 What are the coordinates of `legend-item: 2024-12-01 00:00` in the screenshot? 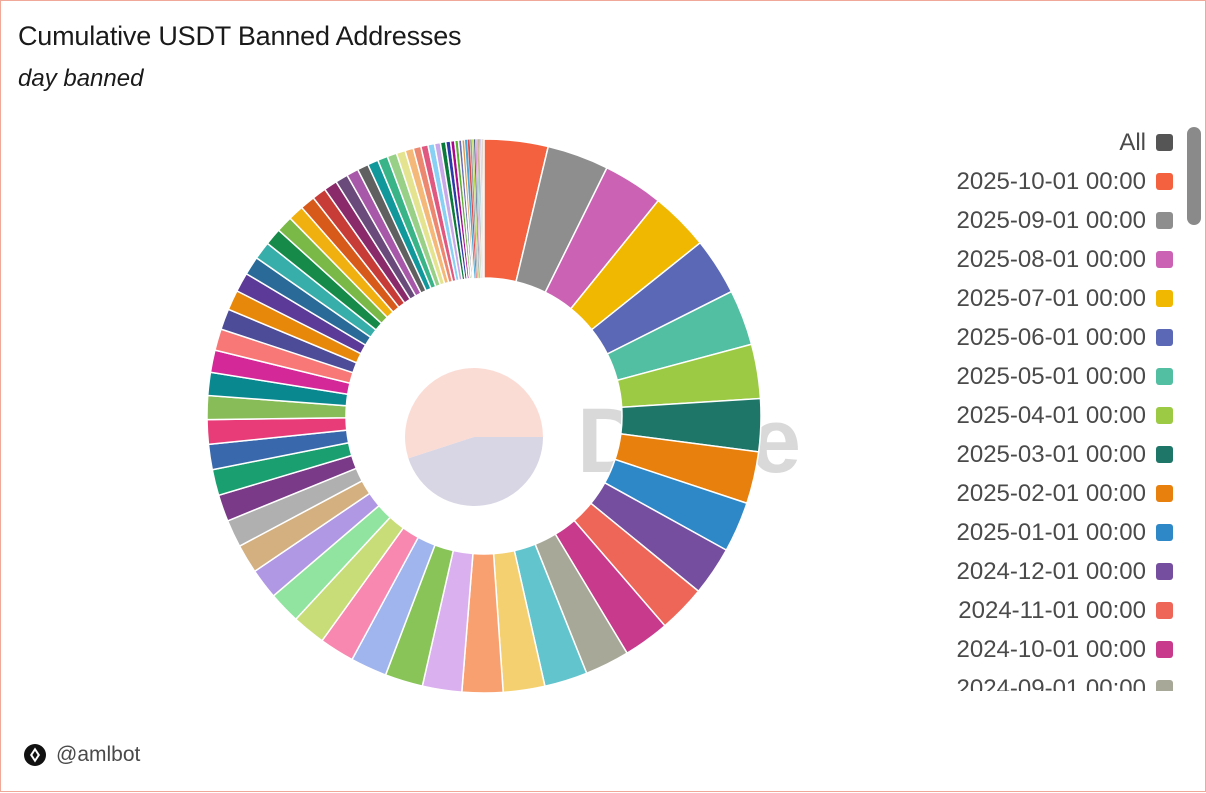 It's located at (1065, 571).